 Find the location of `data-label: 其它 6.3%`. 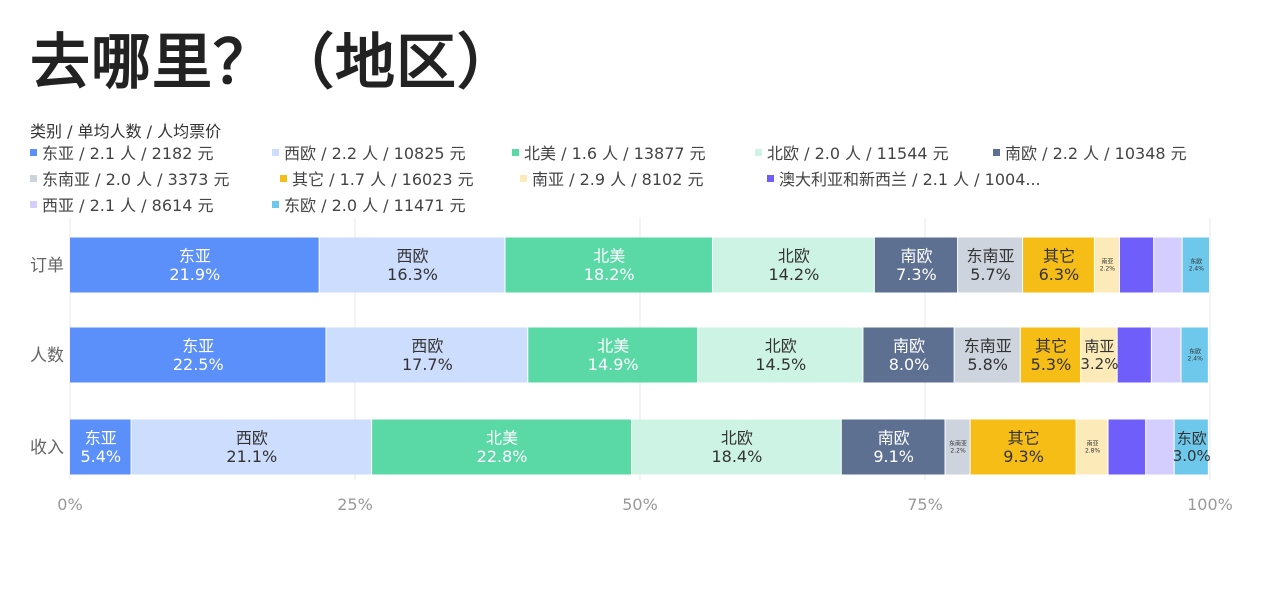

data-label: 其它 6.3% is located at coordinates (1059, 264).